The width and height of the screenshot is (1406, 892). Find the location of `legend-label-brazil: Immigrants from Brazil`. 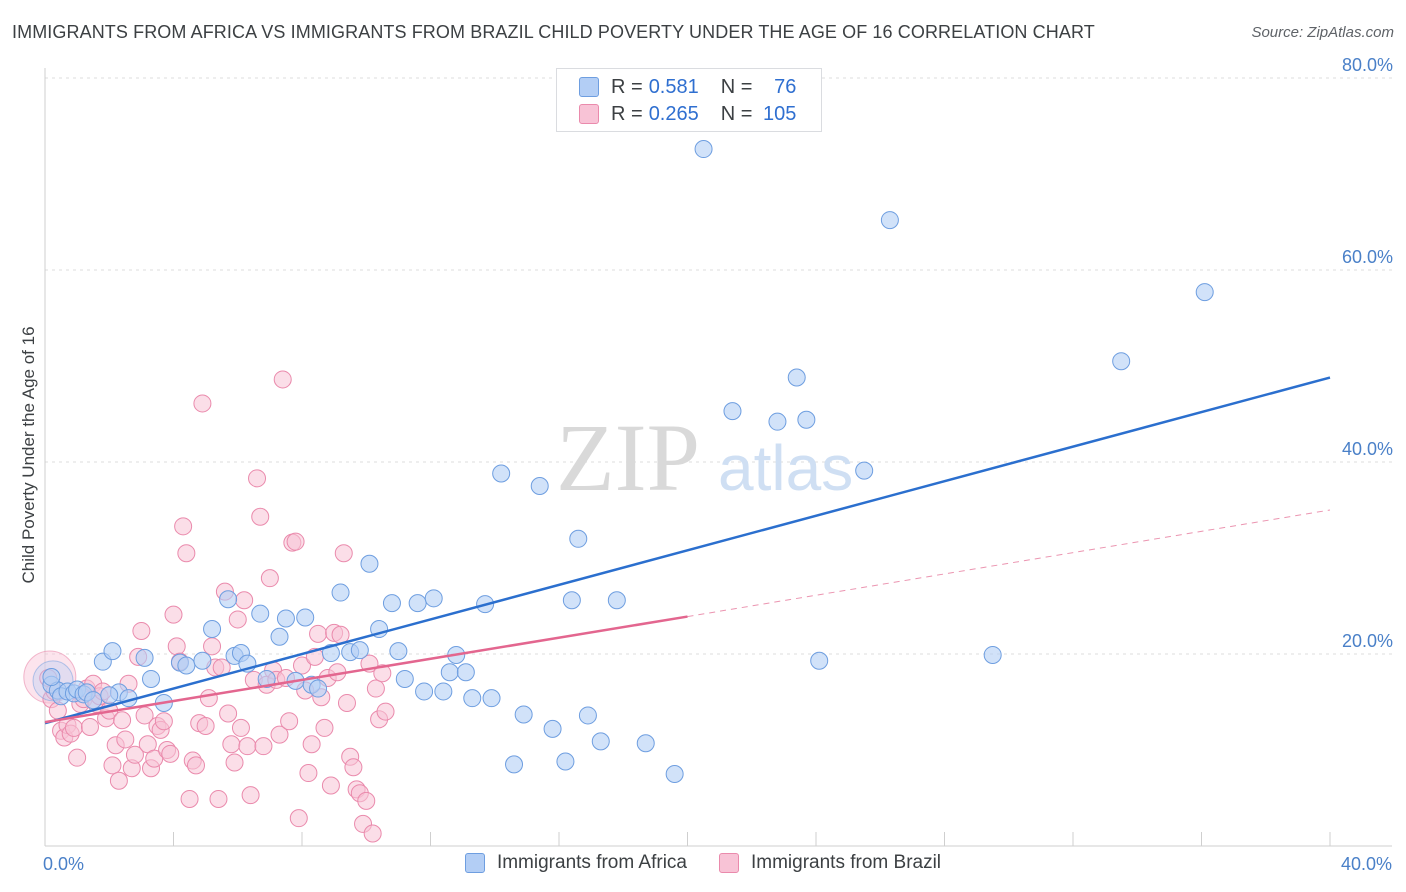

legend-label-brazil: Immigrants from Brazil is located at coordinates (846, 862).